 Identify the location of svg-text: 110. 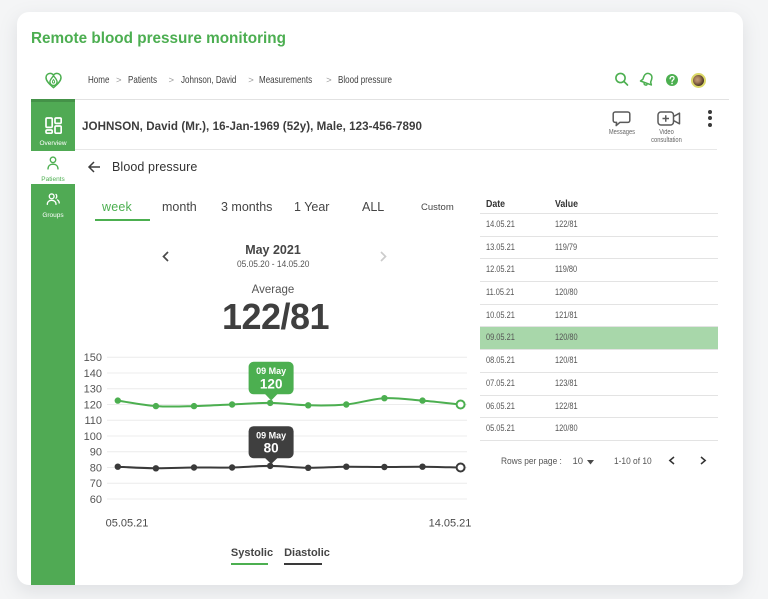
(93, 421).